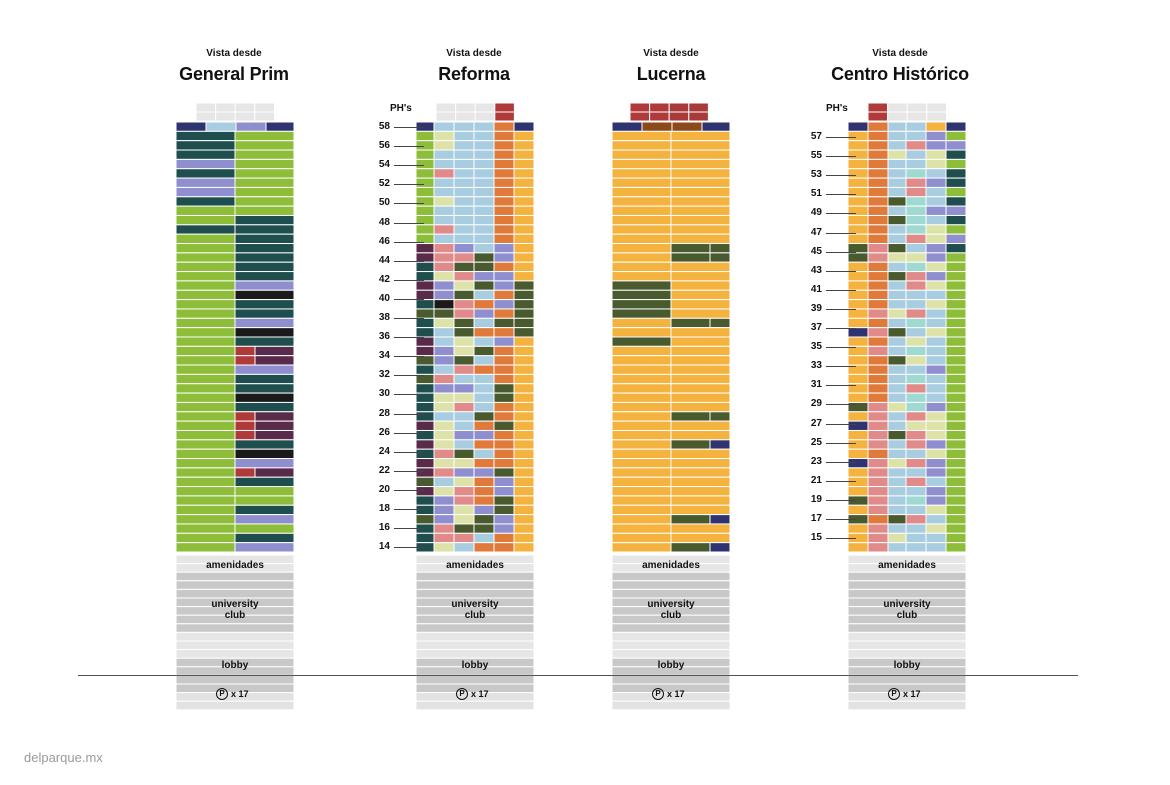 This screenshot has height=785, width=1170. What do you see at coordinates (474, 74) in the screenshot?
I see `view-title: Reforma` at bounding box center [474, 74].